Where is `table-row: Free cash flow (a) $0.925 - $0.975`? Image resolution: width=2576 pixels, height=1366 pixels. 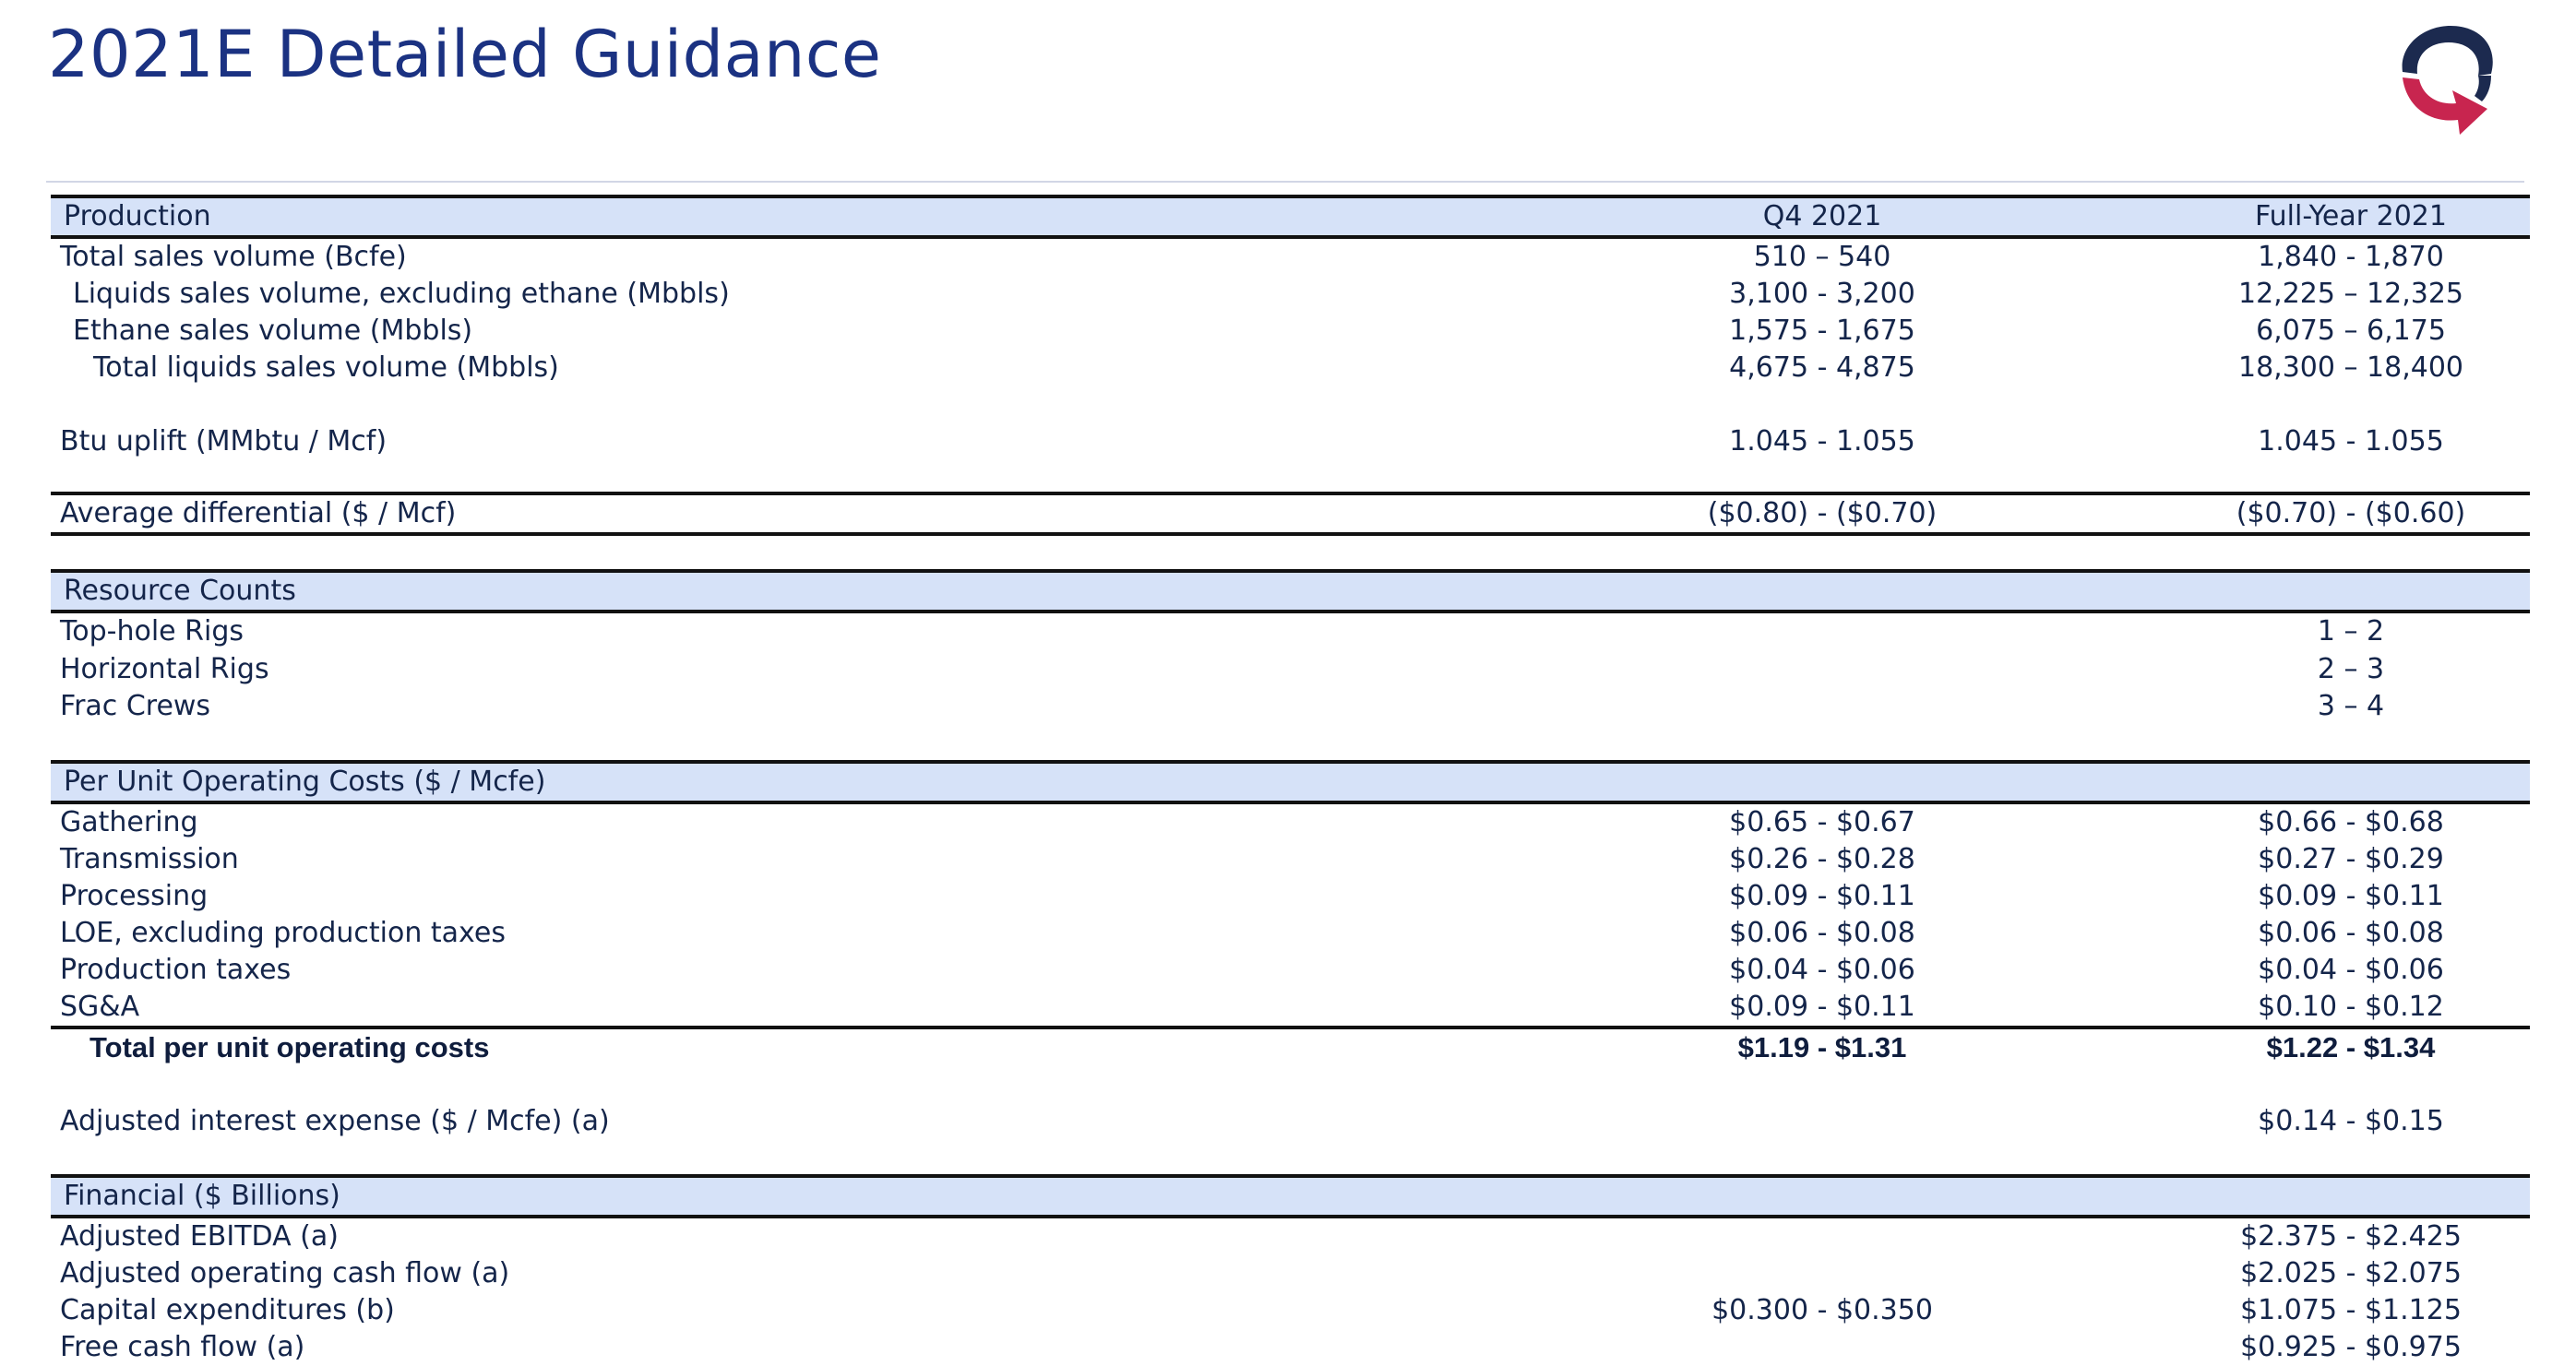 table-row: Free cash flow (a) $0.925 - $0.975 is located at coordinates (1290, 1347).